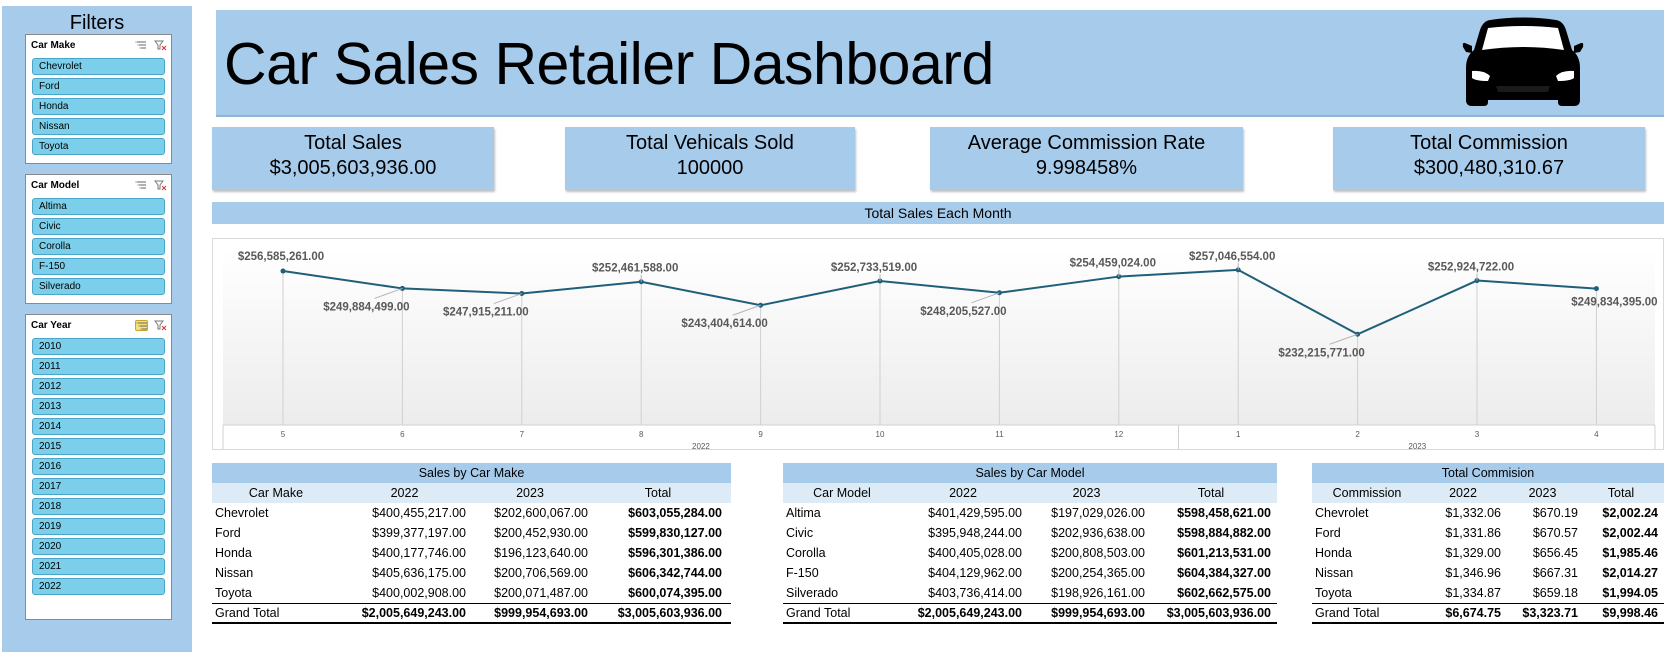 This screenshot has width=1678, height=660. Describe the element at coordinates (98, 426) in the screenshot. I see `slicer-item: 2014` at that location.